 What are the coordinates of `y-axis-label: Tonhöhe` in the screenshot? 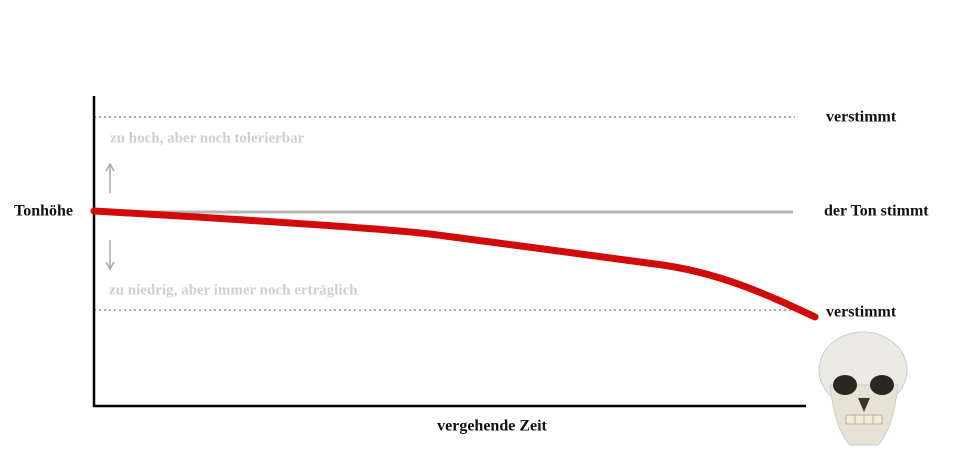 It's located at (43, 211).